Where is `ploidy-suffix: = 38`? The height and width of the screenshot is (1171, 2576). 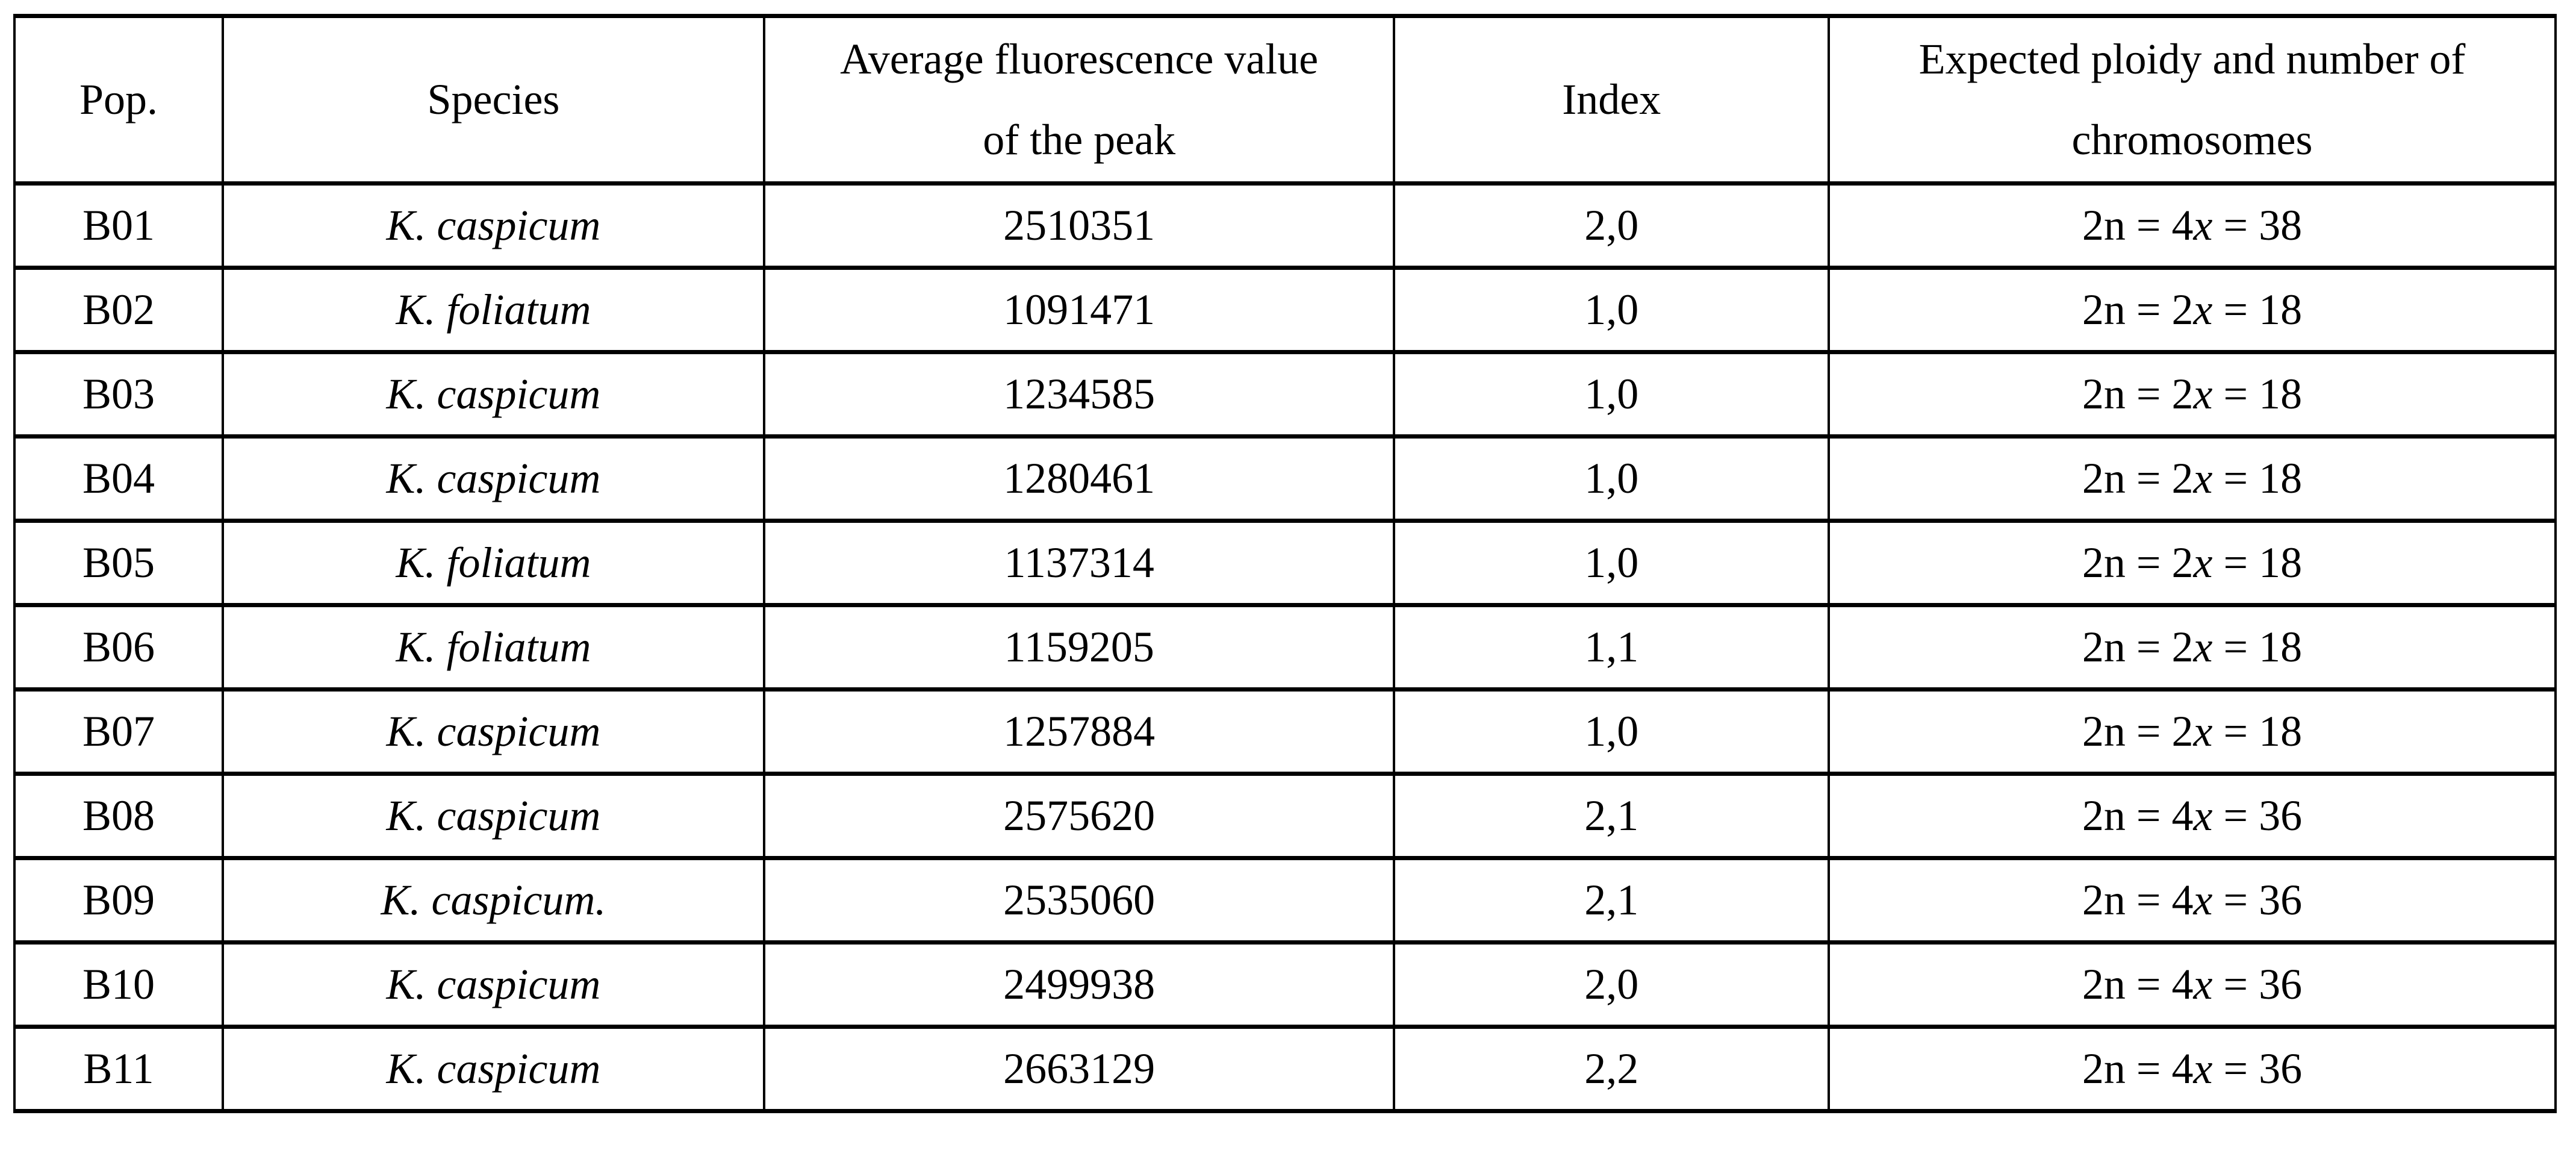 ploidy-suffix: = 38 is located at coordinates (2257, 226).